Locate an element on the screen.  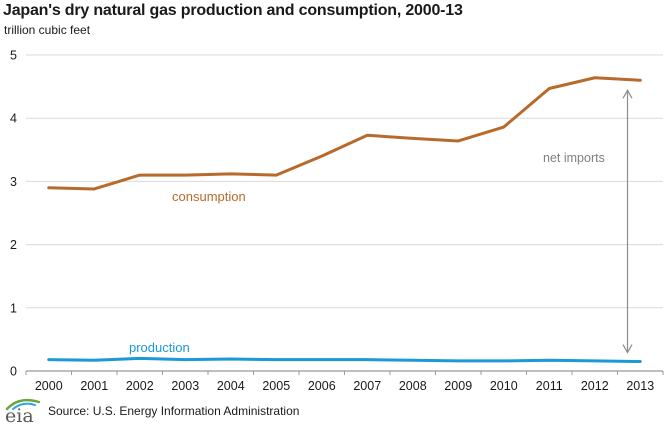
eia-logo-text: eia is located at coordinates (19, 415).